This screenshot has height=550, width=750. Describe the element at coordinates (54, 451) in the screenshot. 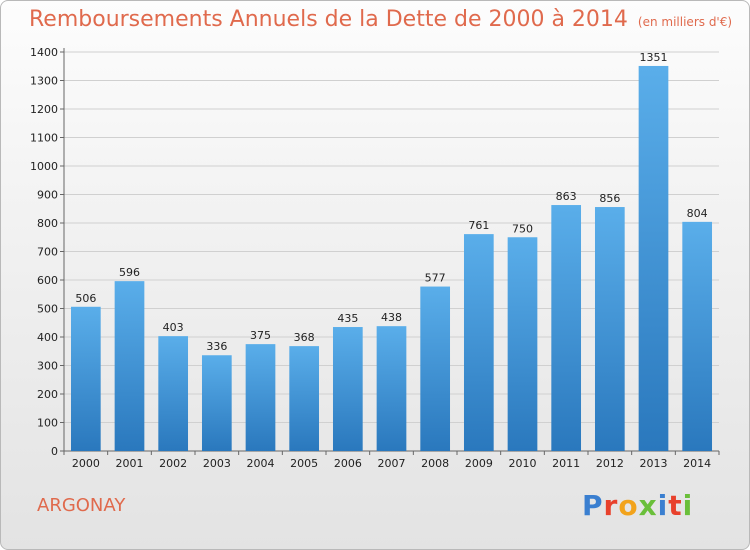

I see `y-tick-label: 0` at that location.